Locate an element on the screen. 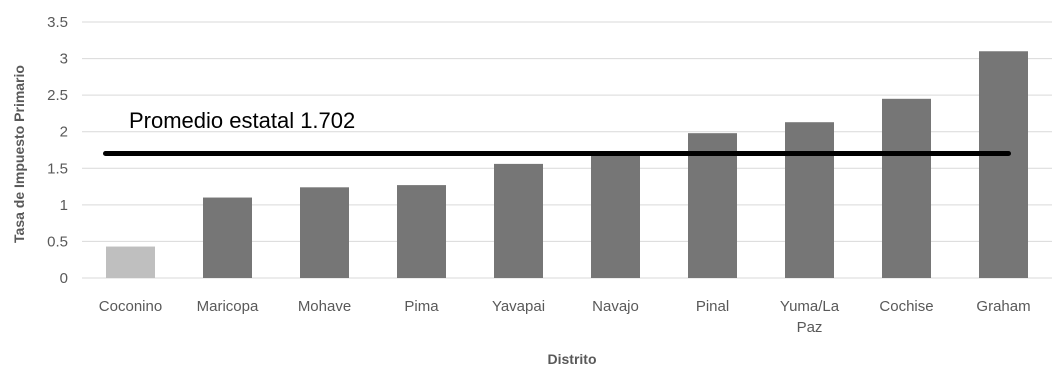  x-tick-label: Navajo is located at coordinates (615, 306).